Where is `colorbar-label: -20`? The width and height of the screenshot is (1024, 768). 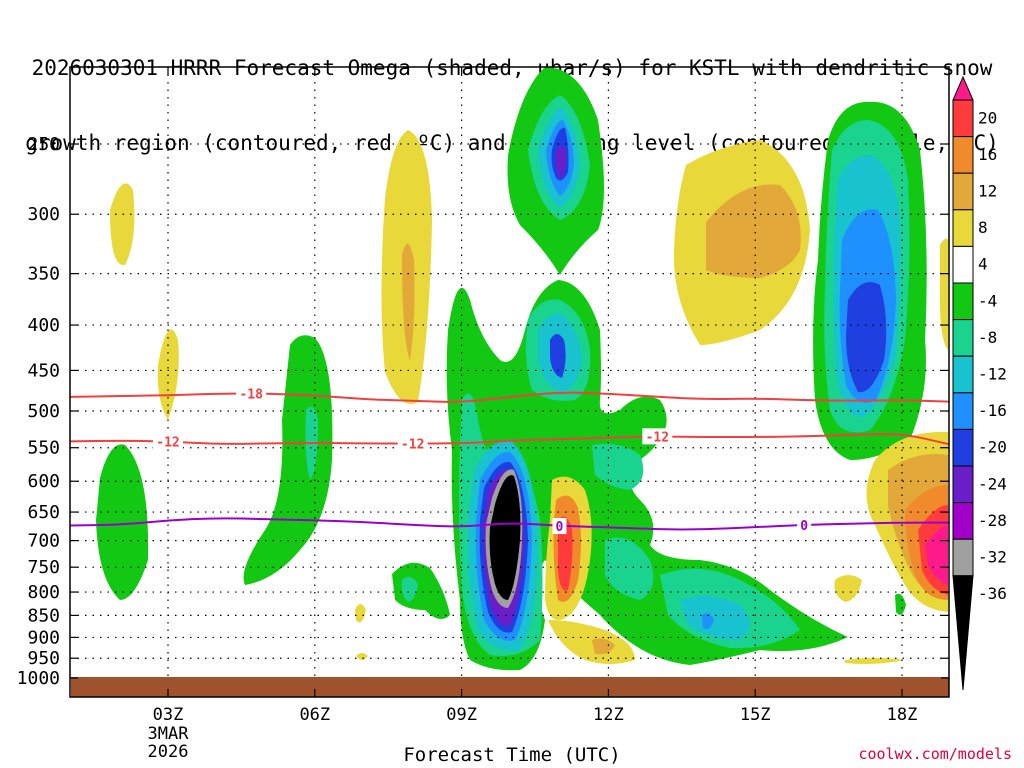 colorbar-label: -20 is located at coordinates (992, 447).